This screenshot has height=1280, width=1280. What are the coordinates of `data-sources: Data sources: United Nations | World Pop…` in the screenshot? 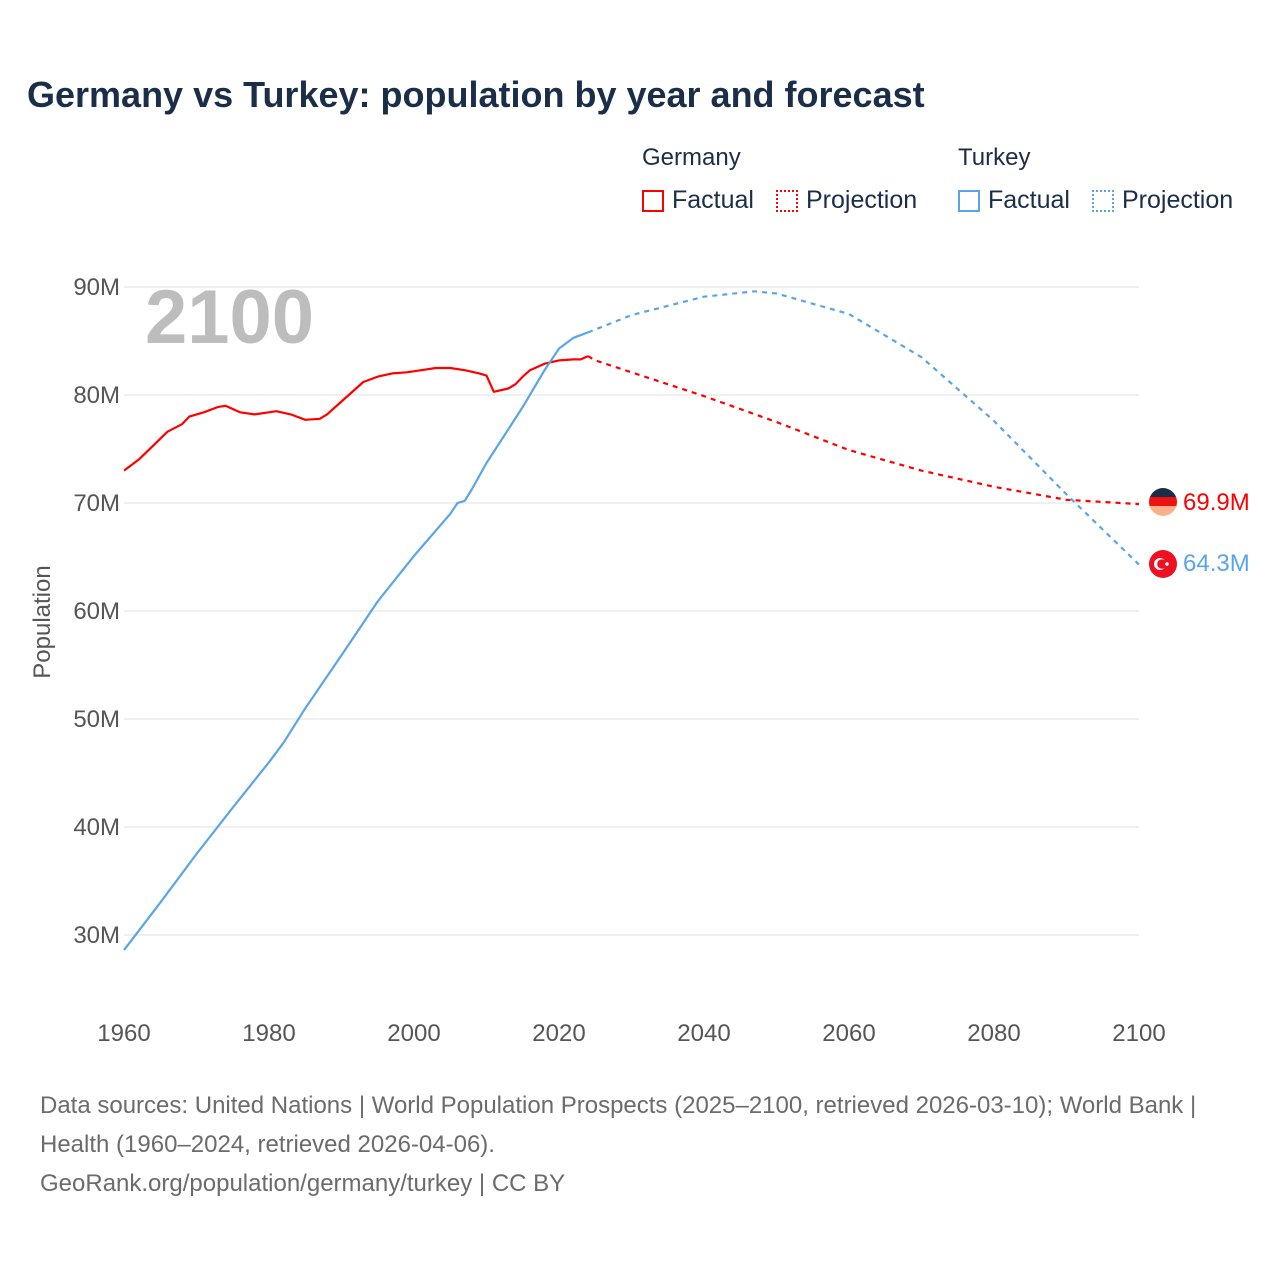 It's located at (618, 1125).